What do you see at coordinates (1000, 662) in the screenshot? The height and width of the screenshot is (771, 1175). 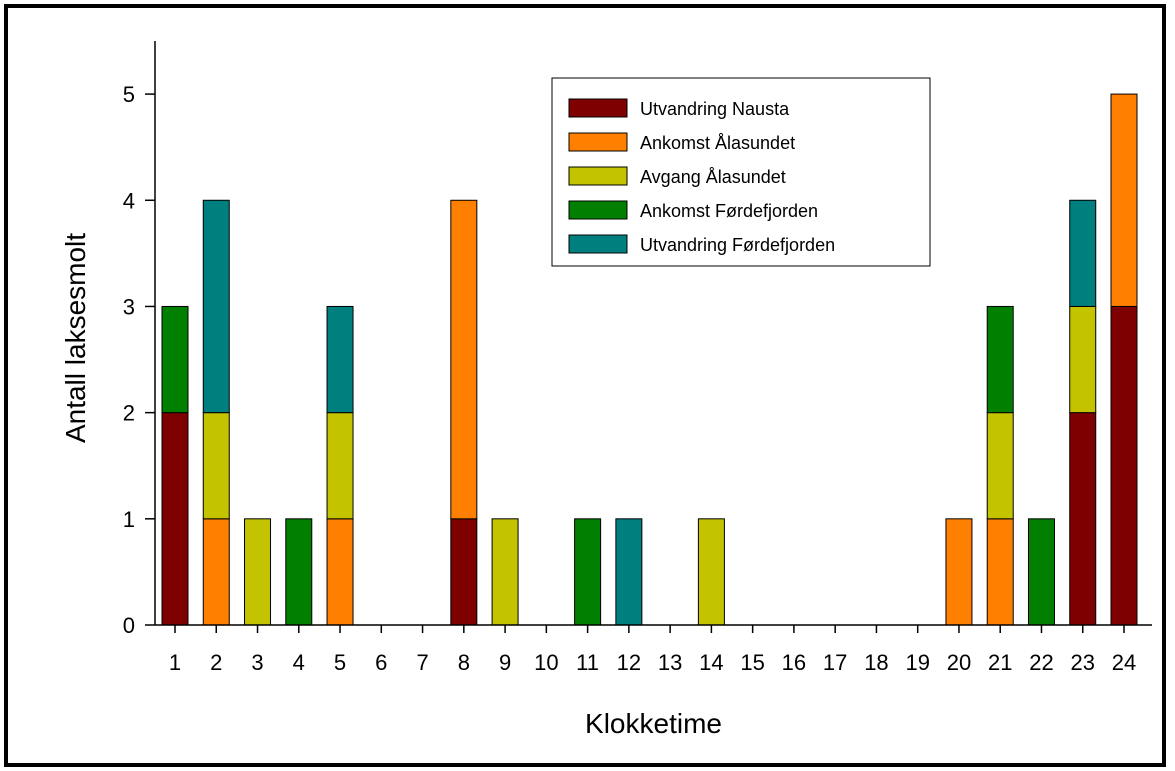 I see `x-tick-label: 21` at bounding box center [1000, 662].